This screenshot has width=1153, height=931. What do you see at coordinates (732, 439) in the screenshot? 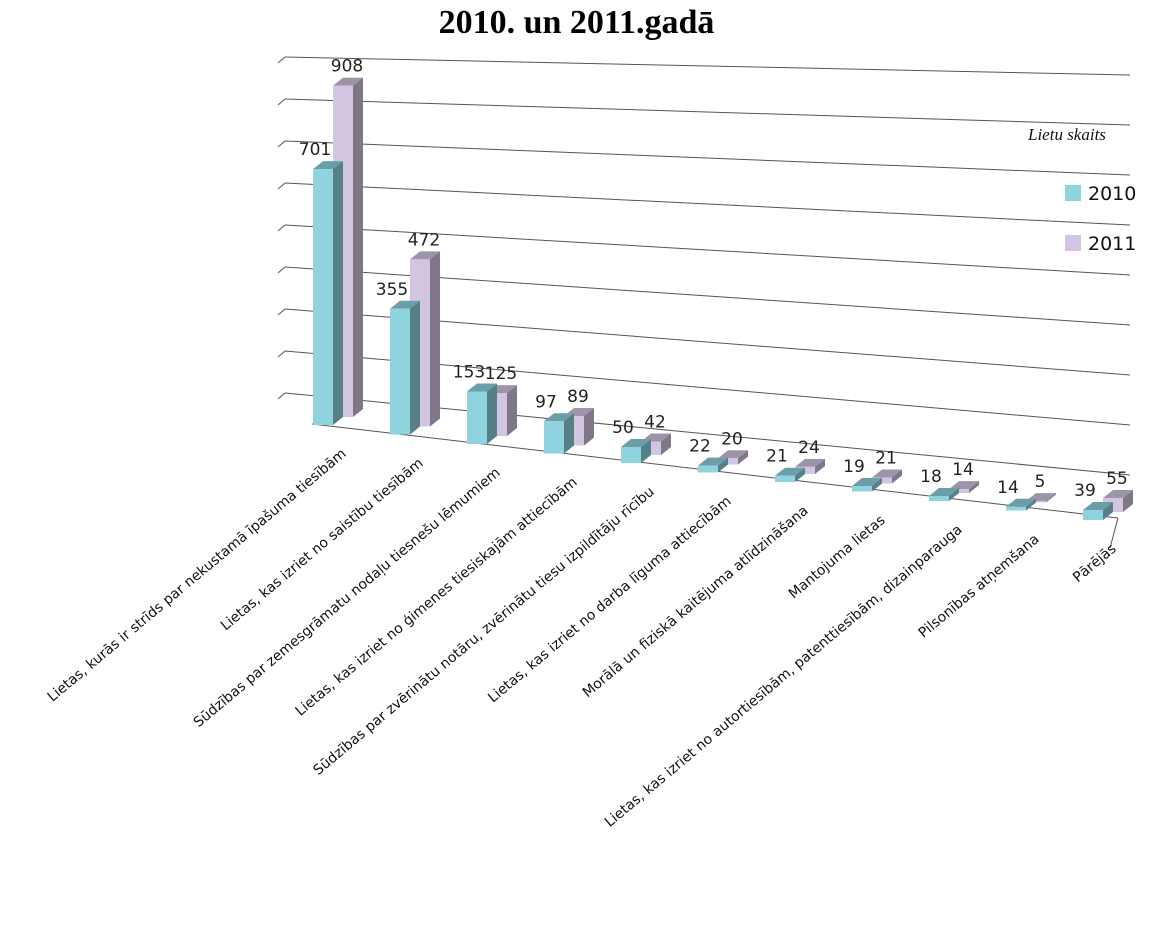
I see `value-label-2011: 20` at bounding box center [732, 439].